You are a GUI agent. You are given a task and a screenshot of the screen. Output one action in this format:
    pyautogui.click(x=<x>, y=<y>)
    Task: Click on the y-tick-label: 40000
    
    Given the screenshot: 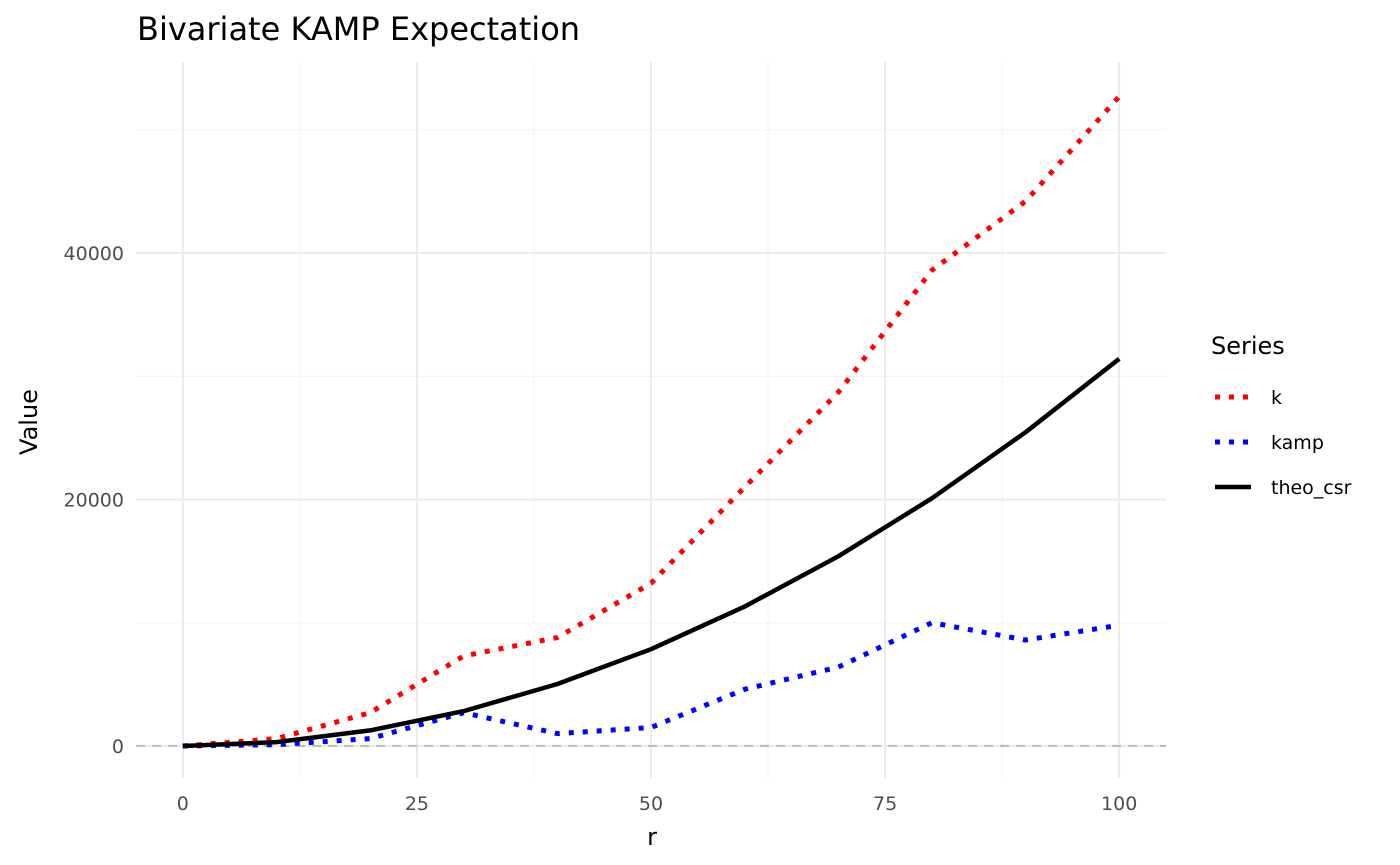 What is the action you would take?
    pyautogui.click(x=94, y=254)
    